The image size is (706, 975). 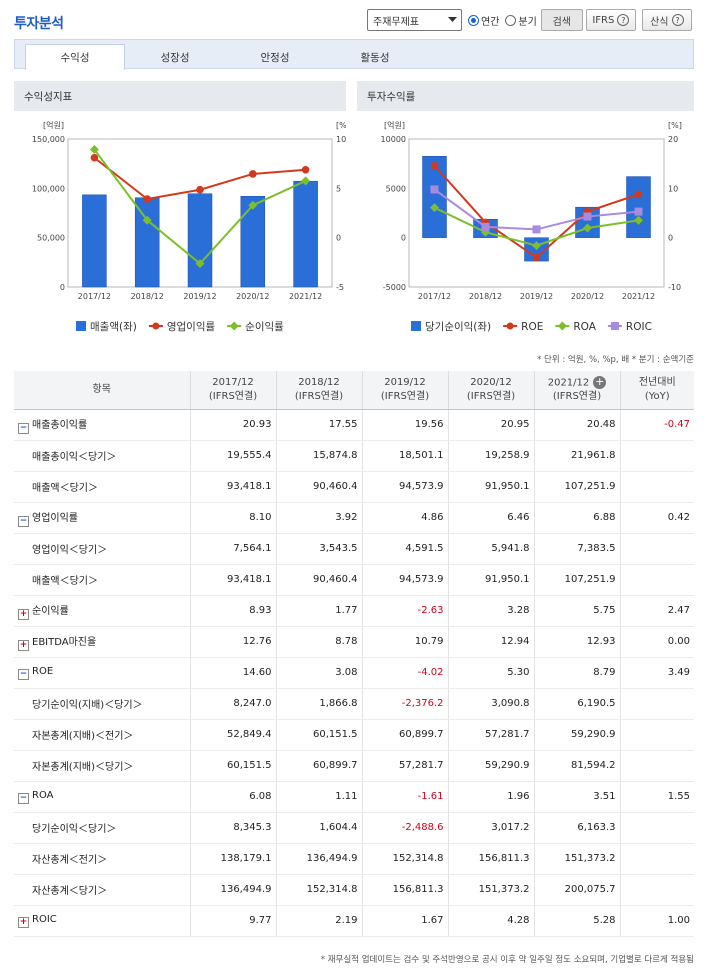 I want to click on yoy-cell: 1.00, so click(x=656, y=921).